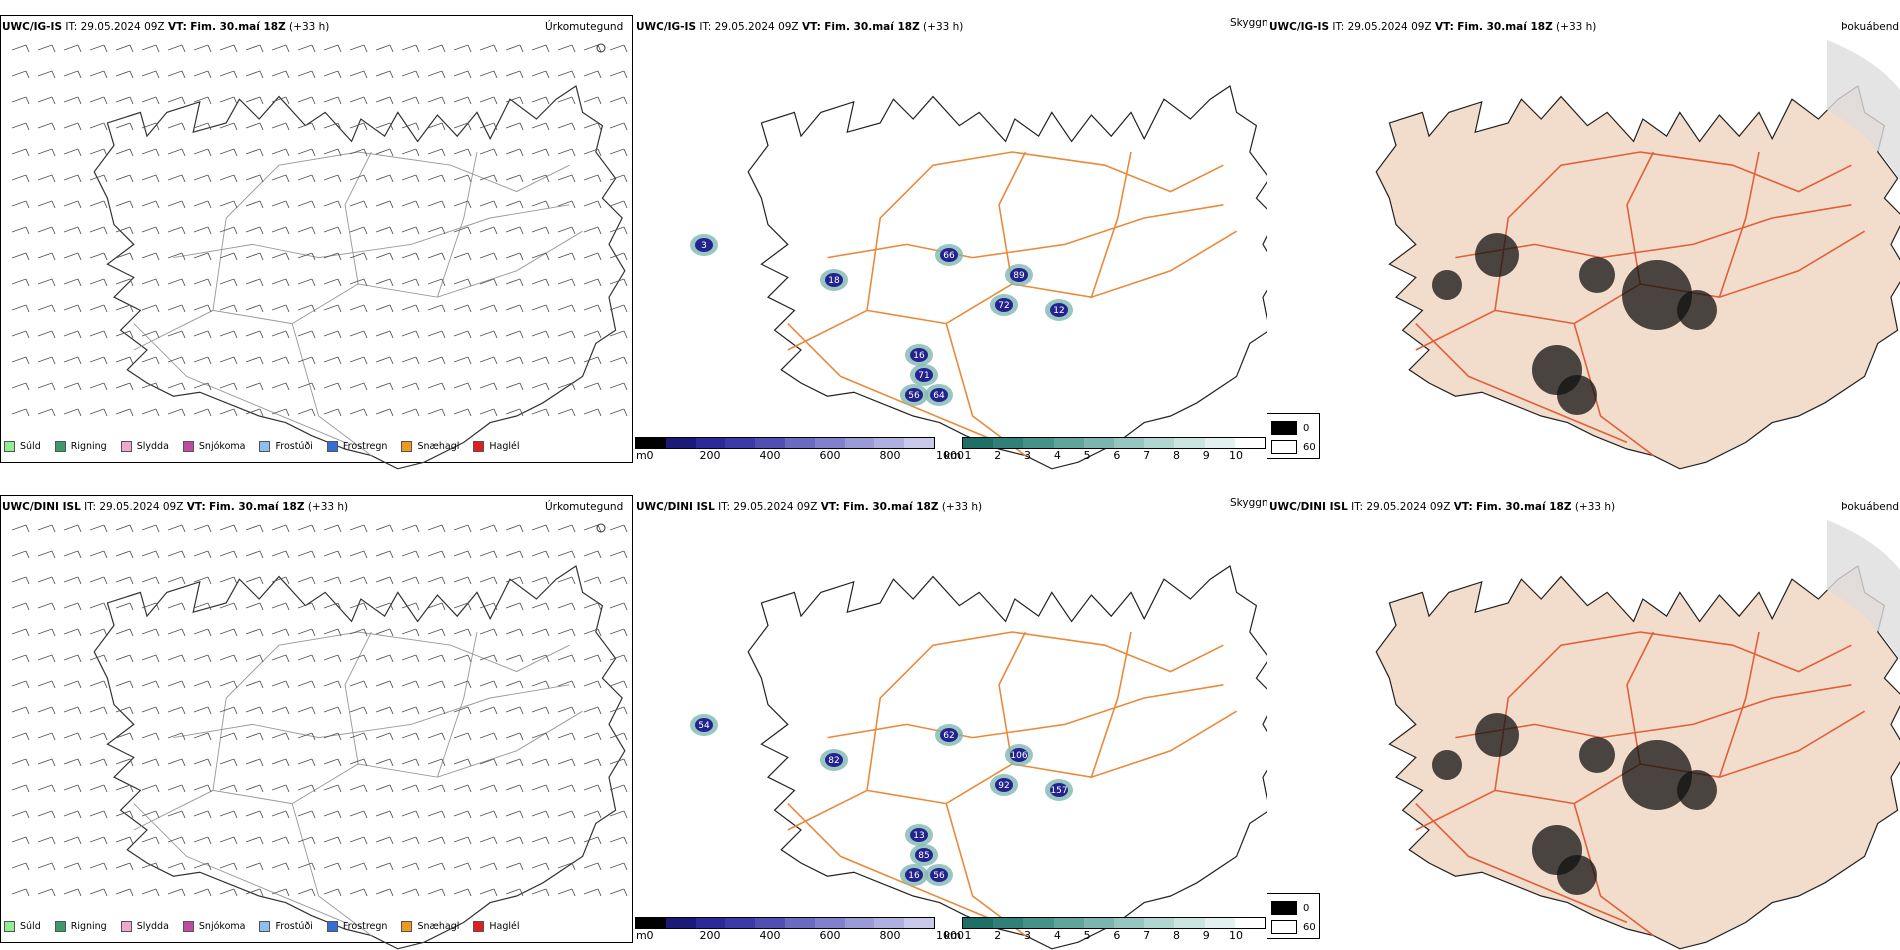 The width and height of the screenshot is (1900, 950). I want to click on tick-label: 0, so click(650, 455).